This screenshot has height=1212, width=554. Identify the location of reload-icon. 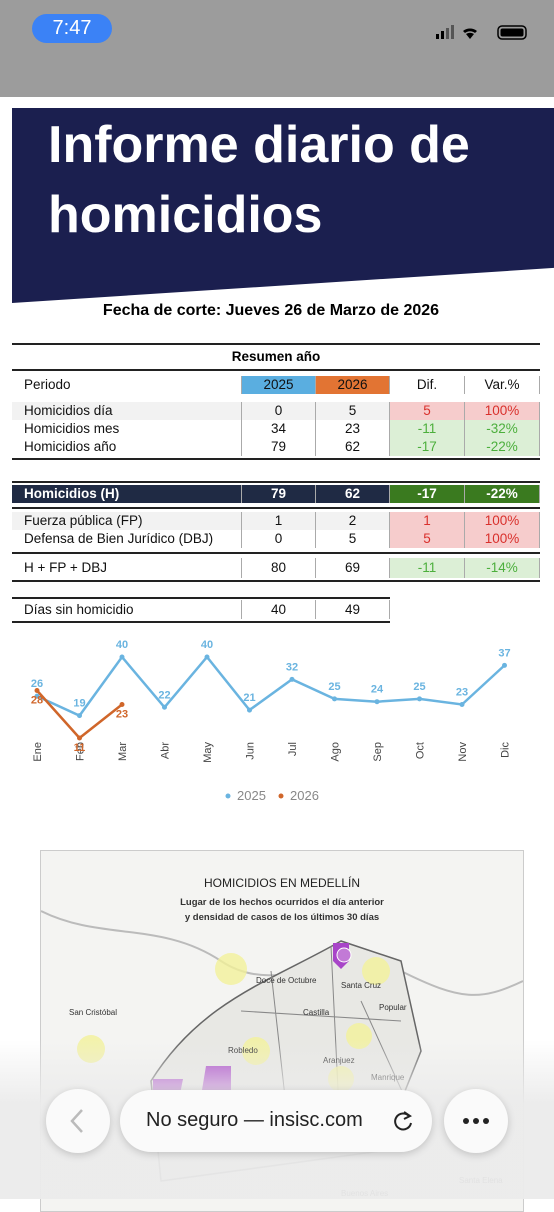
(403, 1121).